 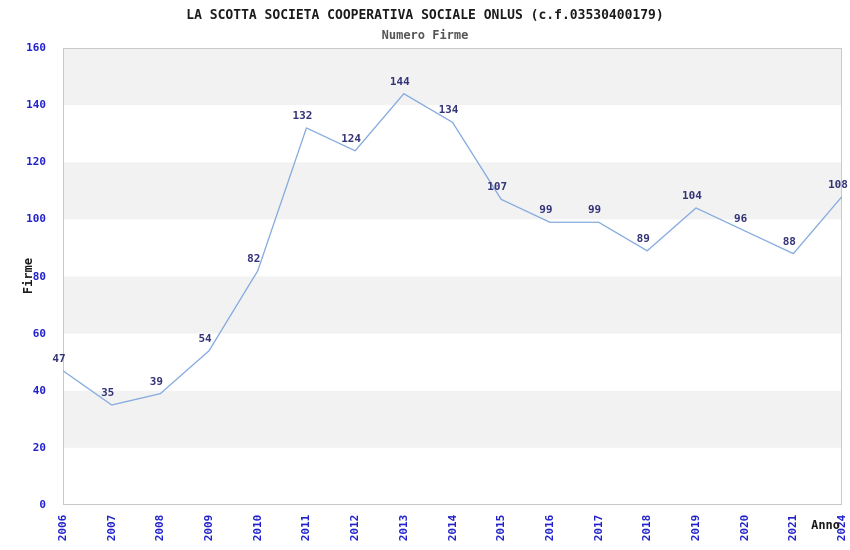 What do you see at coordinates (692, 195) in the screenshot?
I see `data-label: 104` at bounding box center [692, 195].